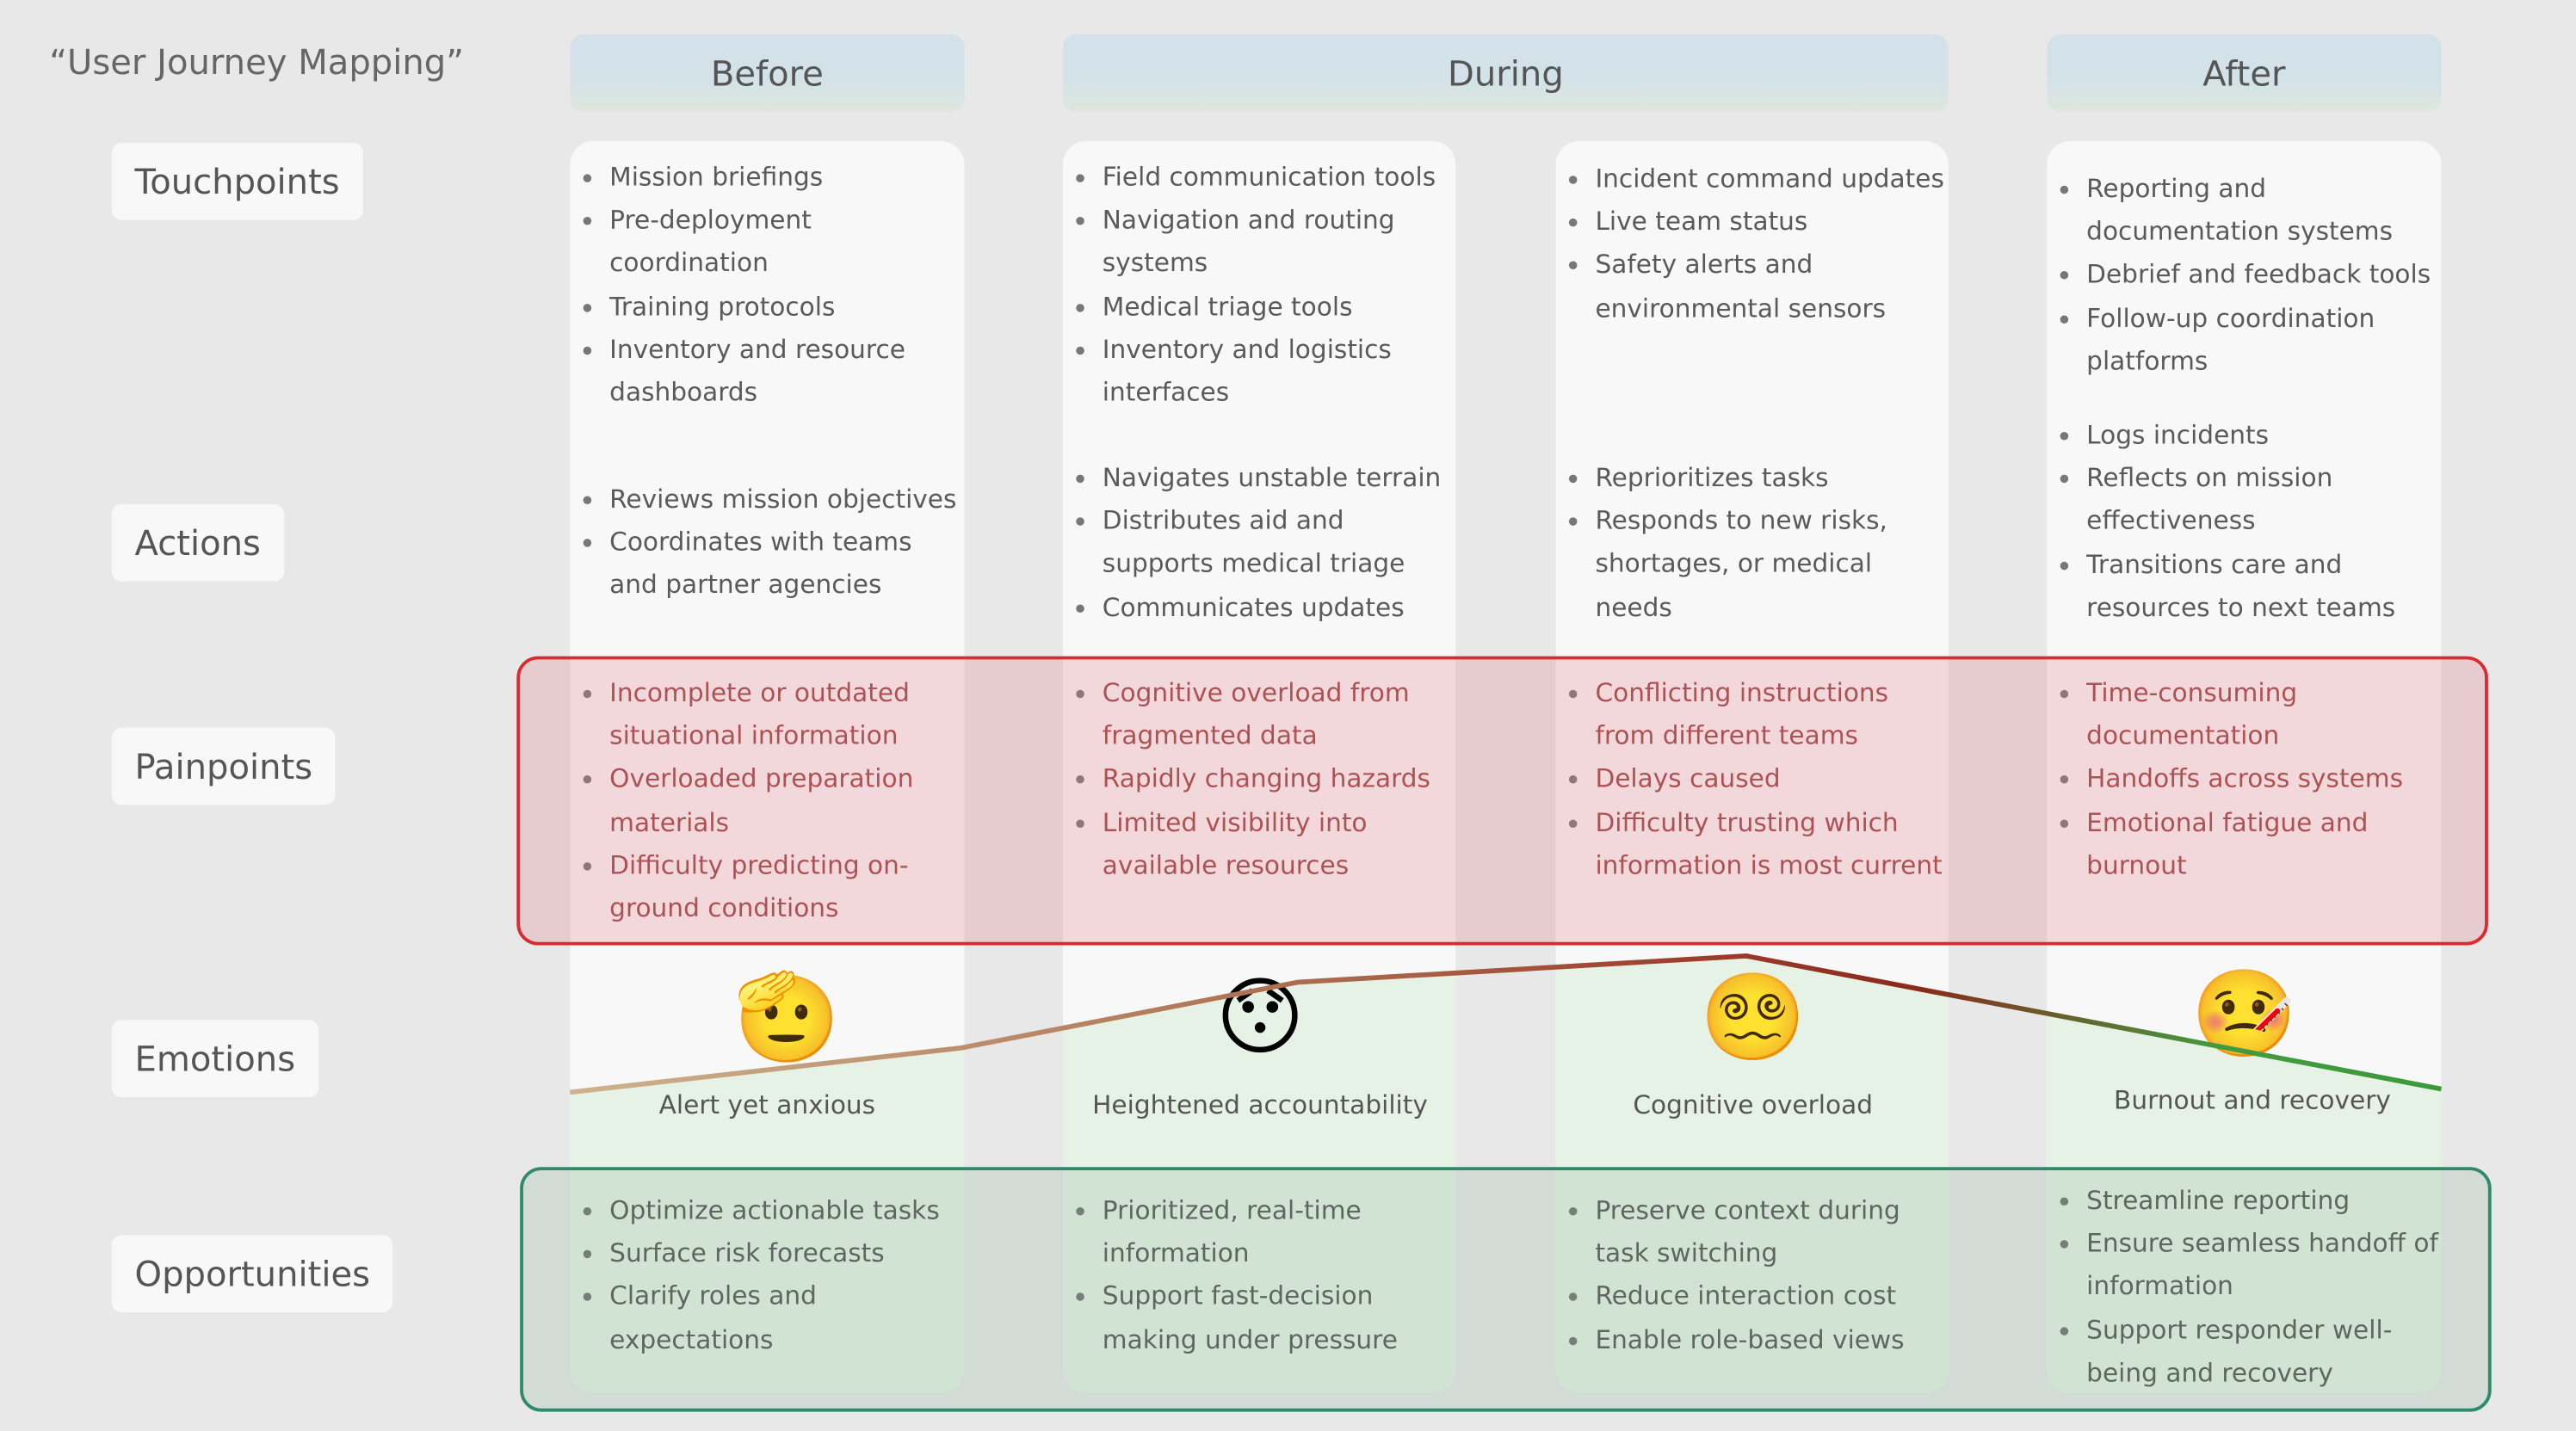 Image resolution: width=2576 pixels, height=1431 pixels. Describe the element at coordinates (1774, 287) in the screenshot. I see `touchpoint-item: Safety alerts and environmental sensors` at that location.